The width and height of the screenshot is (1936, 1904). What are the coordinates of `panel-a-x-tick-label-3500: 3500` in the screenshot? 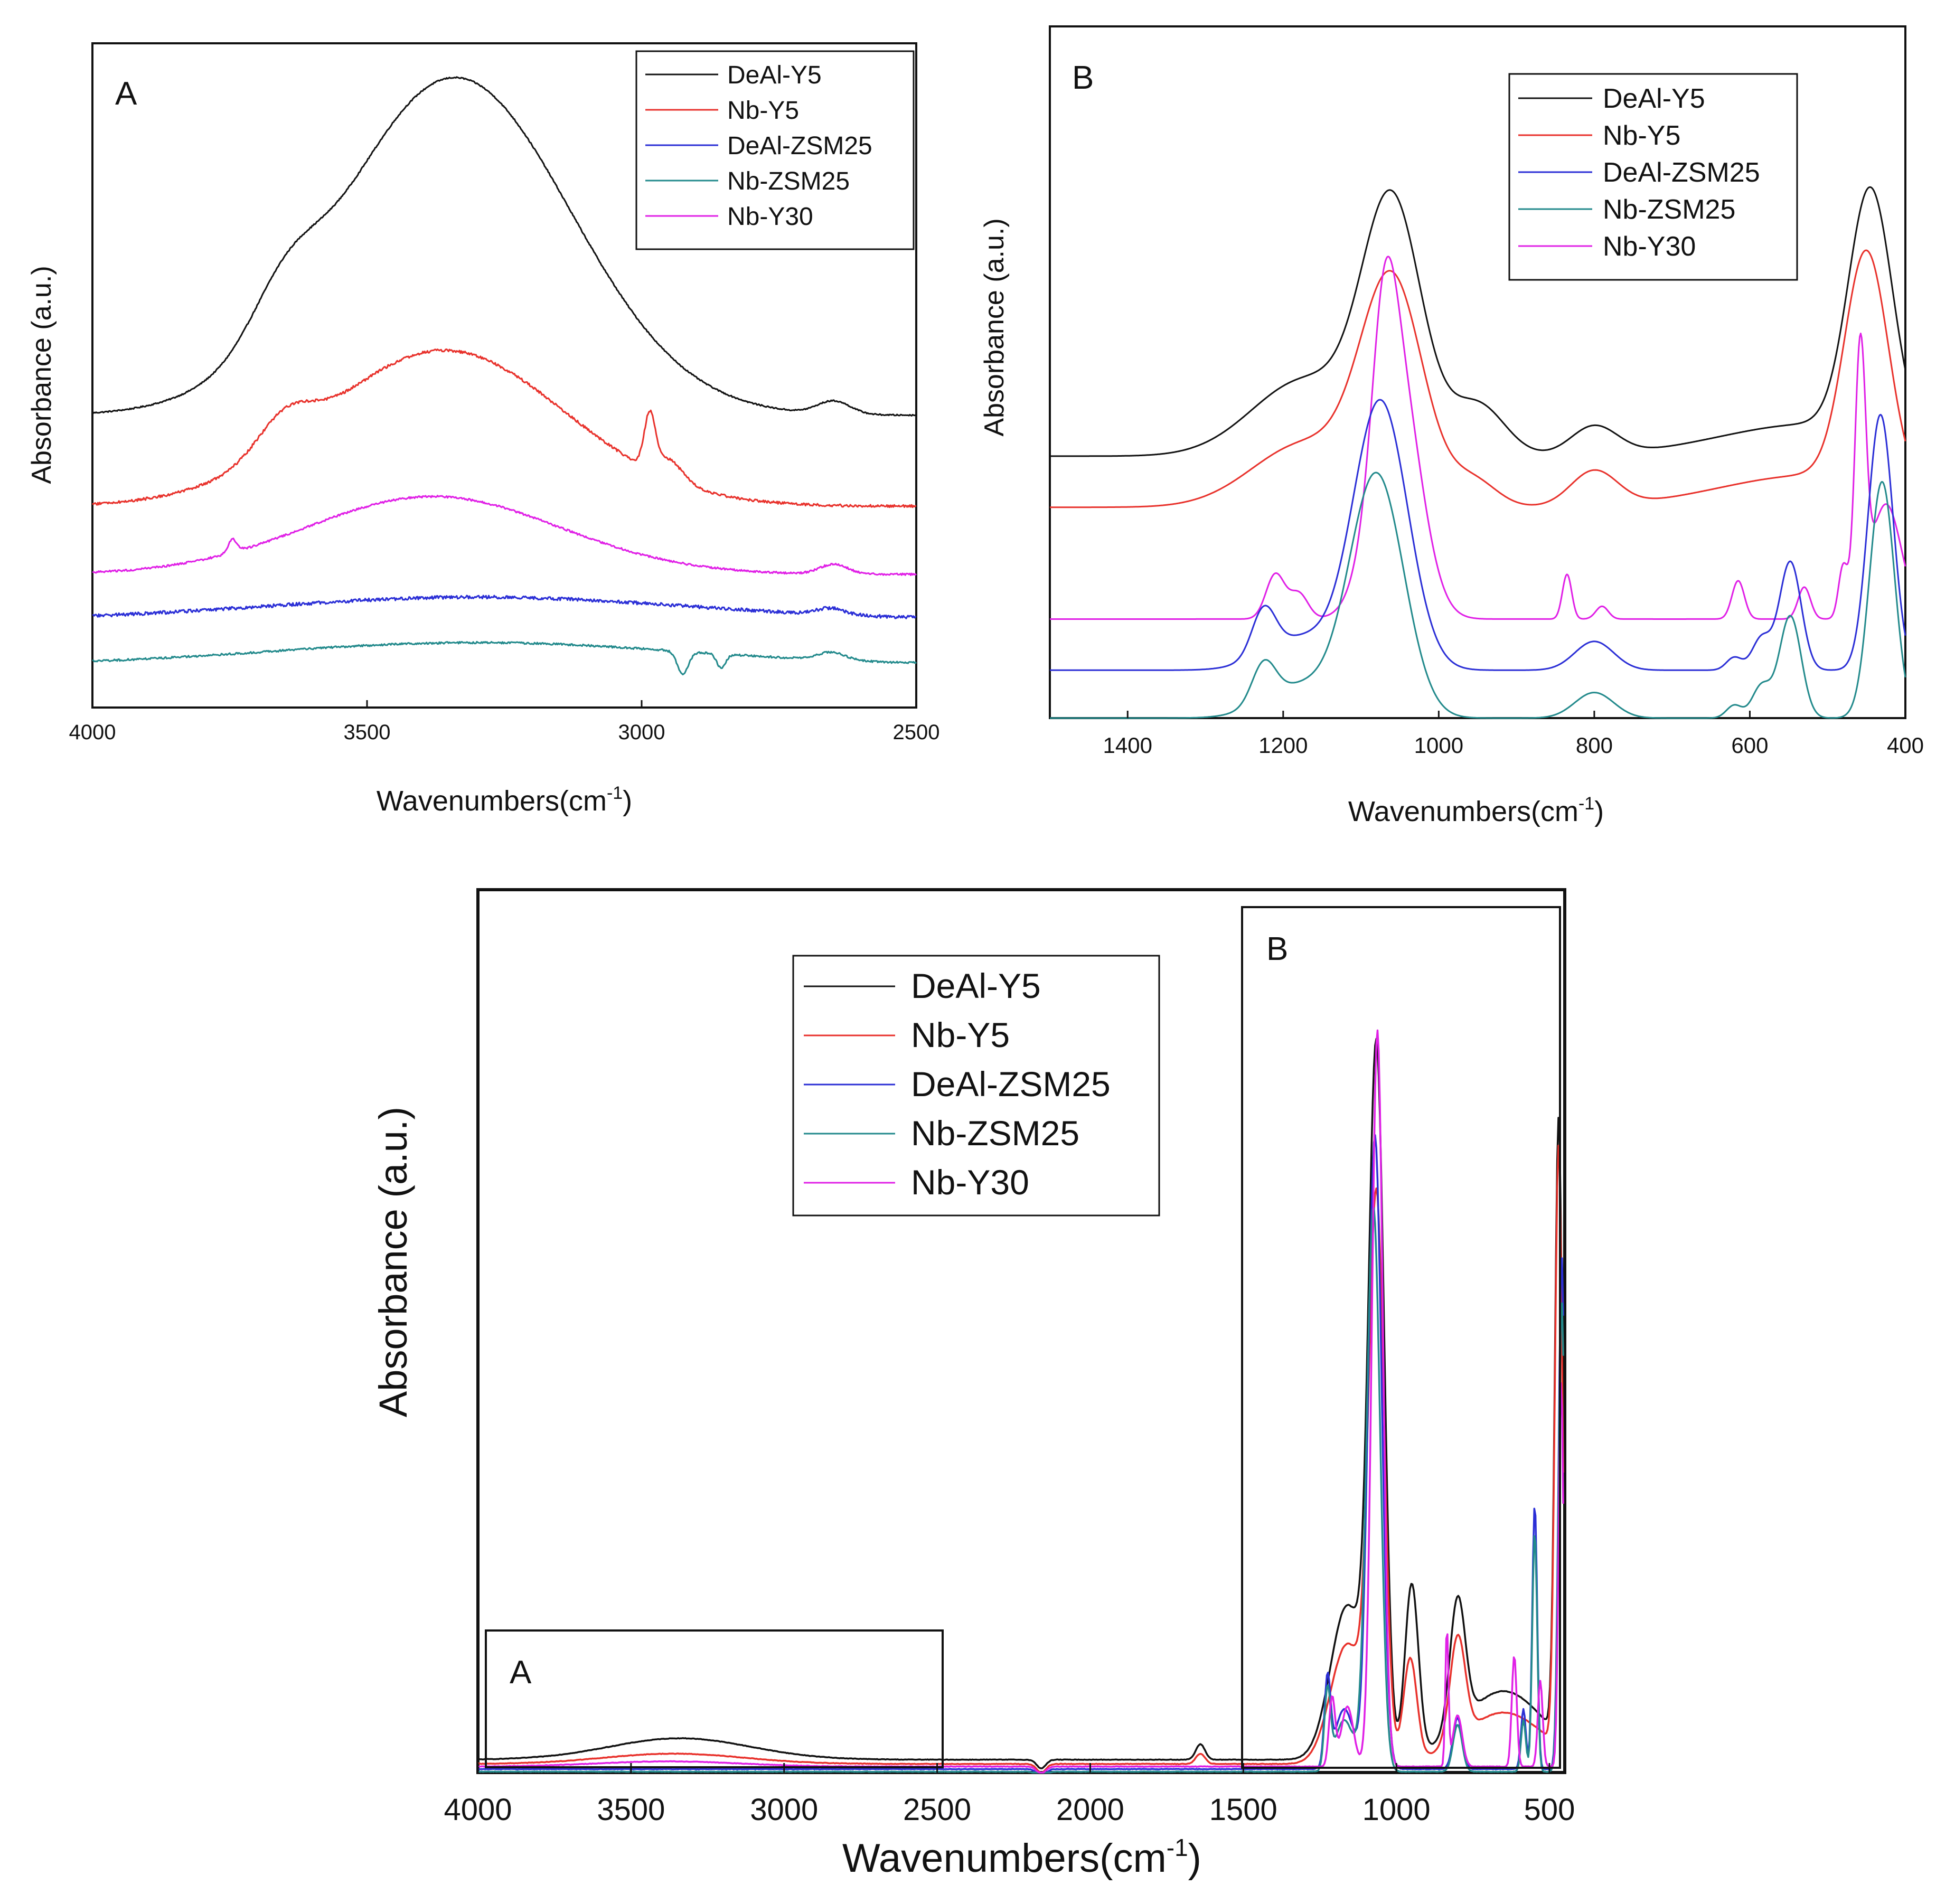 It's located at (367, 732).